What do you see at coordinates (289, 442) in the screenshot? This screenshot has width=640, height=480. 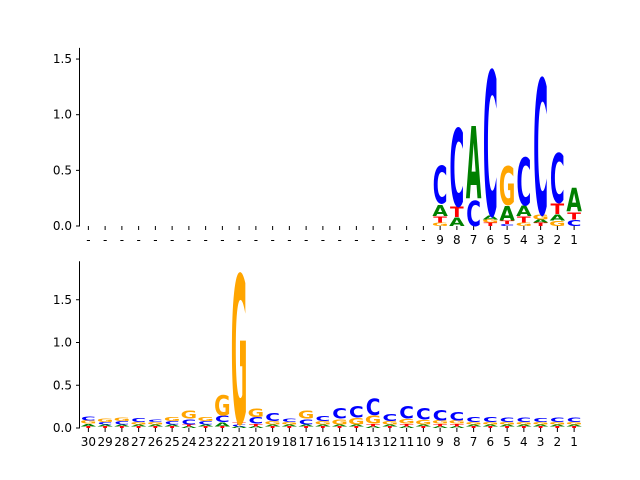 I see `x-tick-label: 18` at bounding box center [289, 442].